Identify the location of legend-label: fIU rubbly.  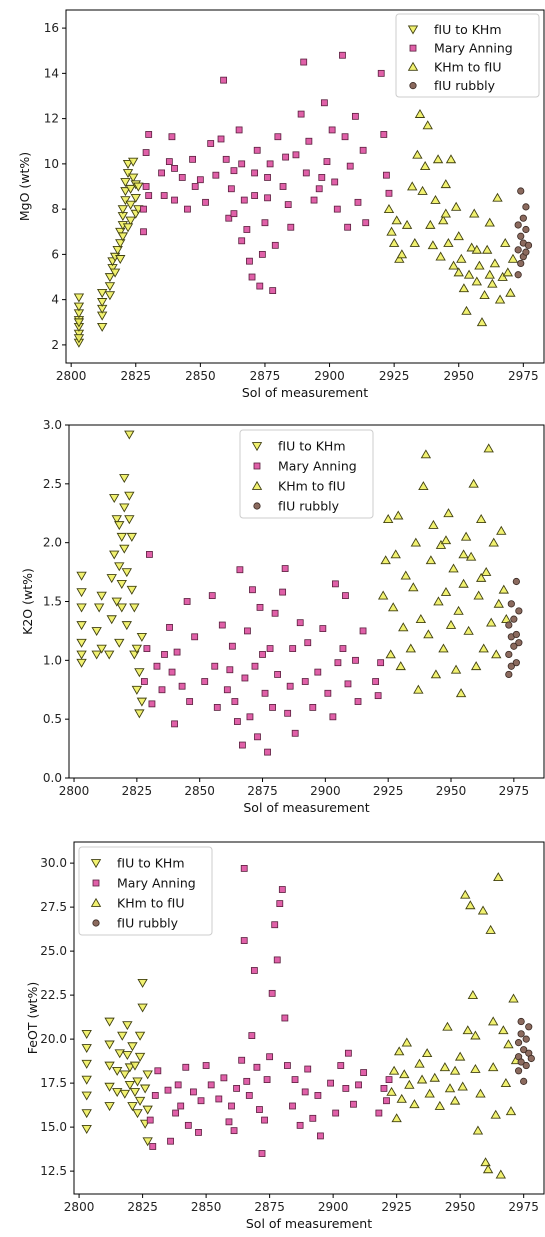
(309, 506).